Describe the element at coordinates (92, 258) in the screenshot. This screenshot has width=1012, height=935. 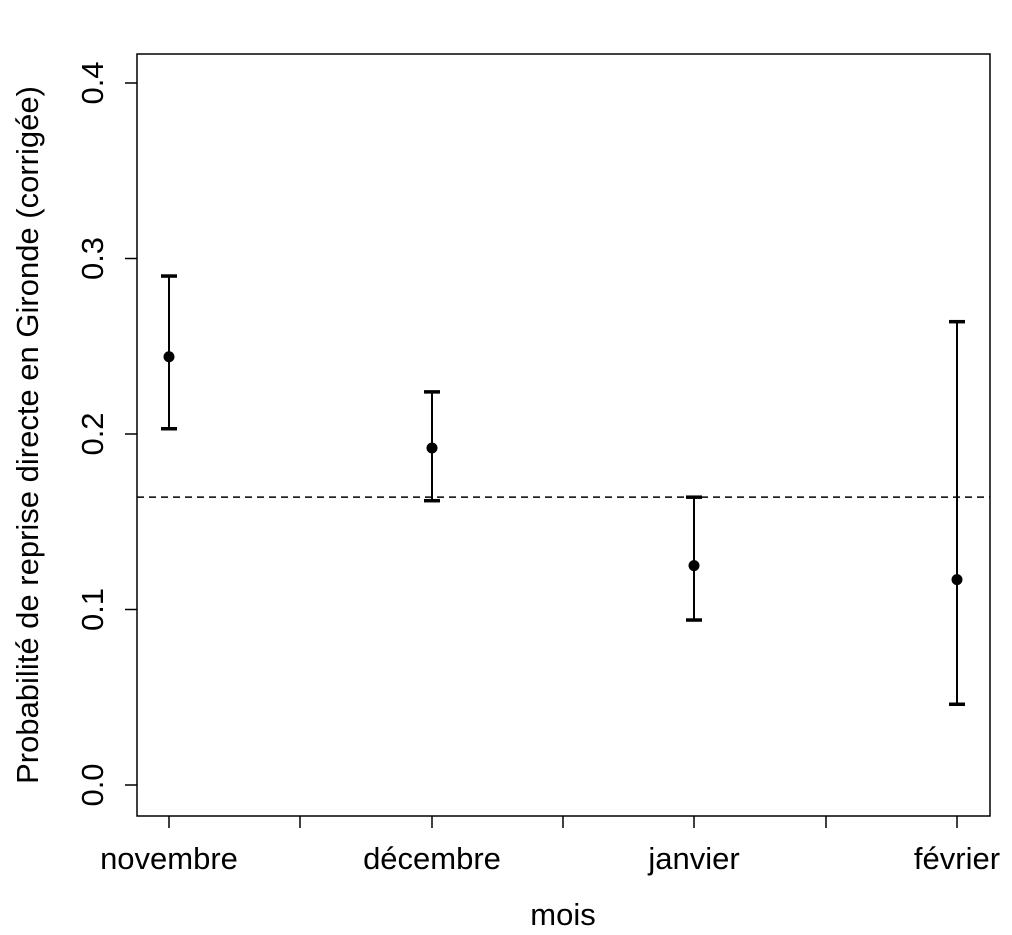
I see `y-tick-label-3: 0.3` at that location.